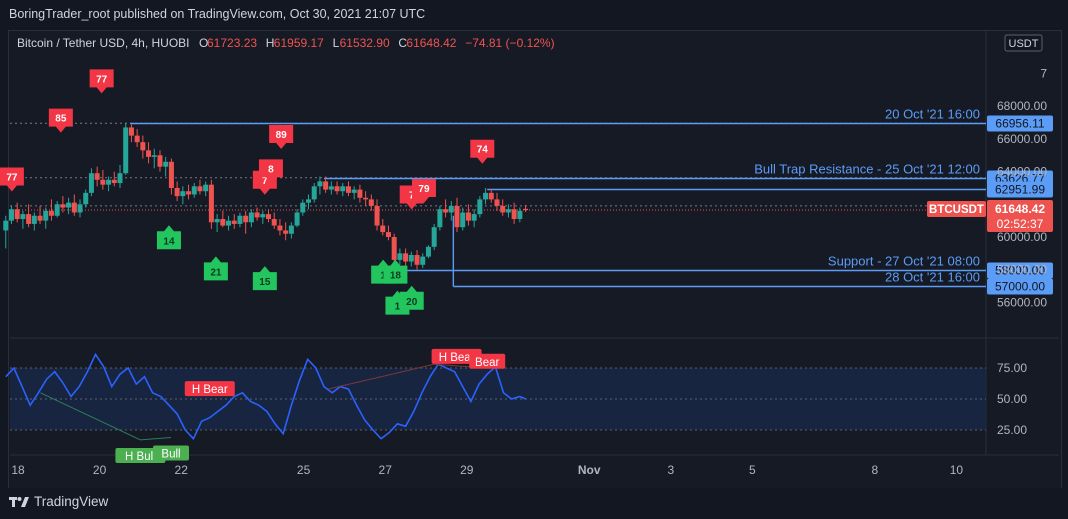 This screenshot has height=519, width=1068. I want to click on signal-label-text: 18, so click(396, 276).